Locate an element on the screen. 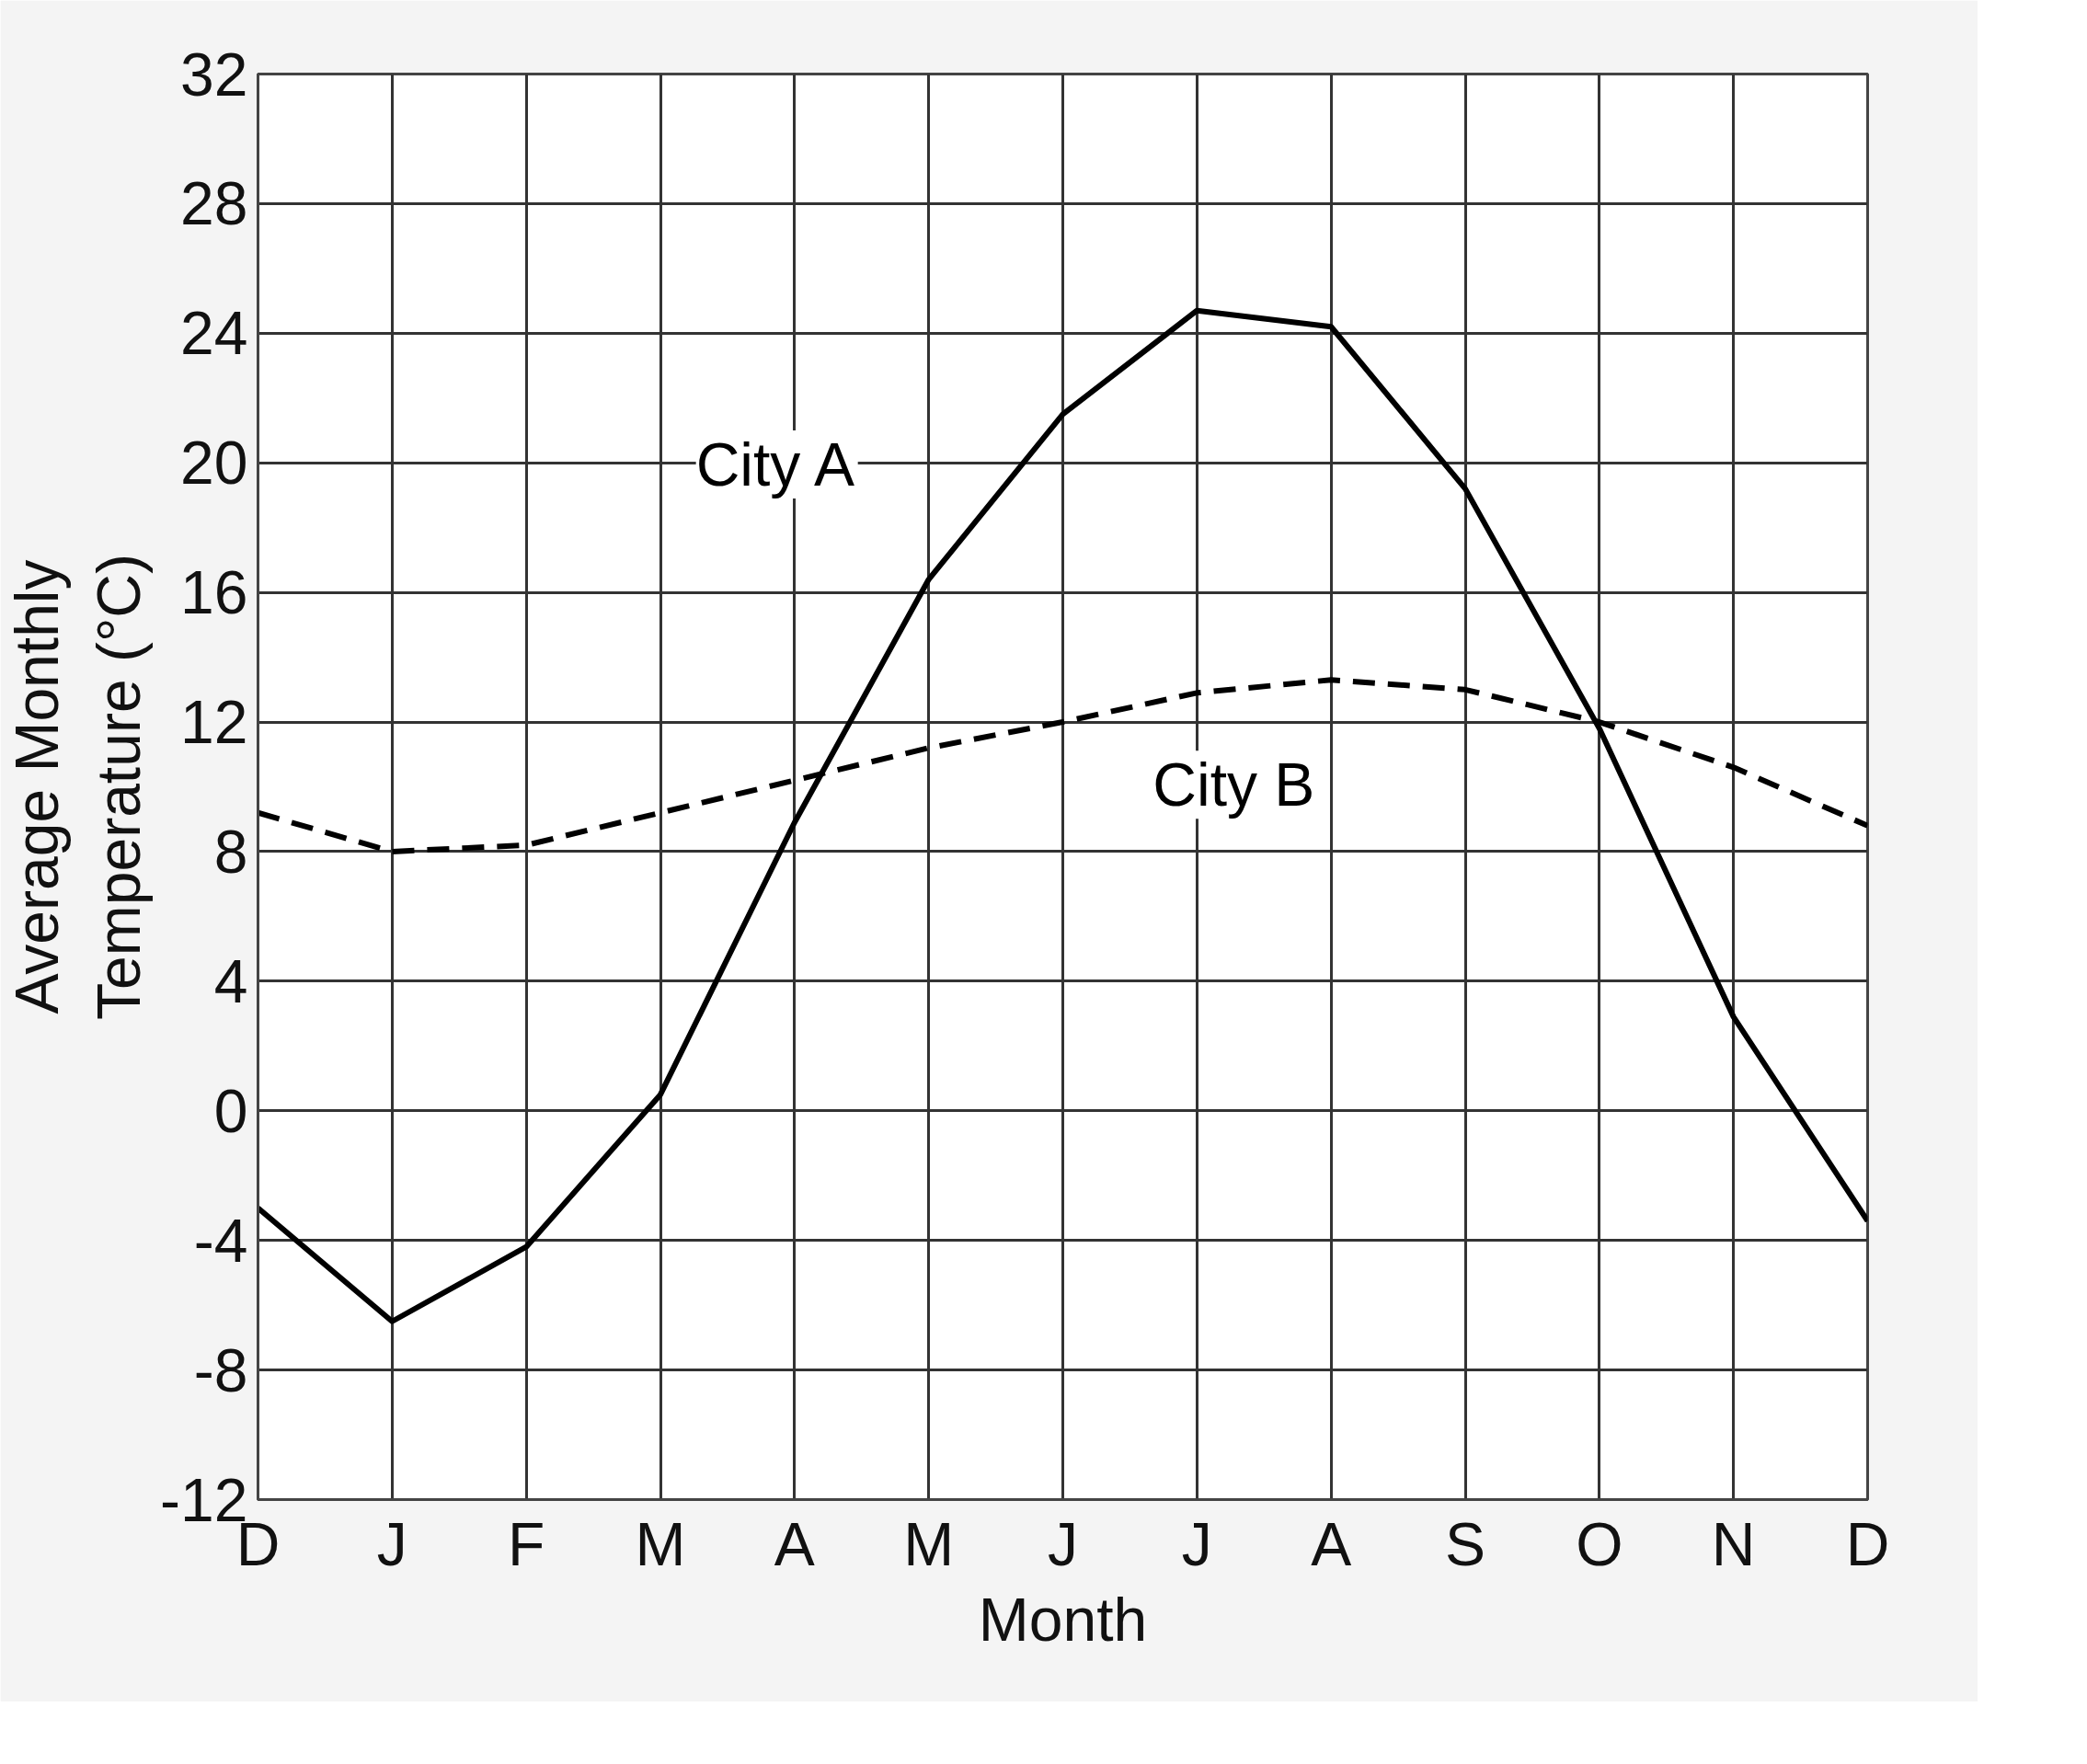 Image resolution: width=2087 pixels, height=1764 pixels. y-tick-label: 12 is located at coordinates (214, 722).